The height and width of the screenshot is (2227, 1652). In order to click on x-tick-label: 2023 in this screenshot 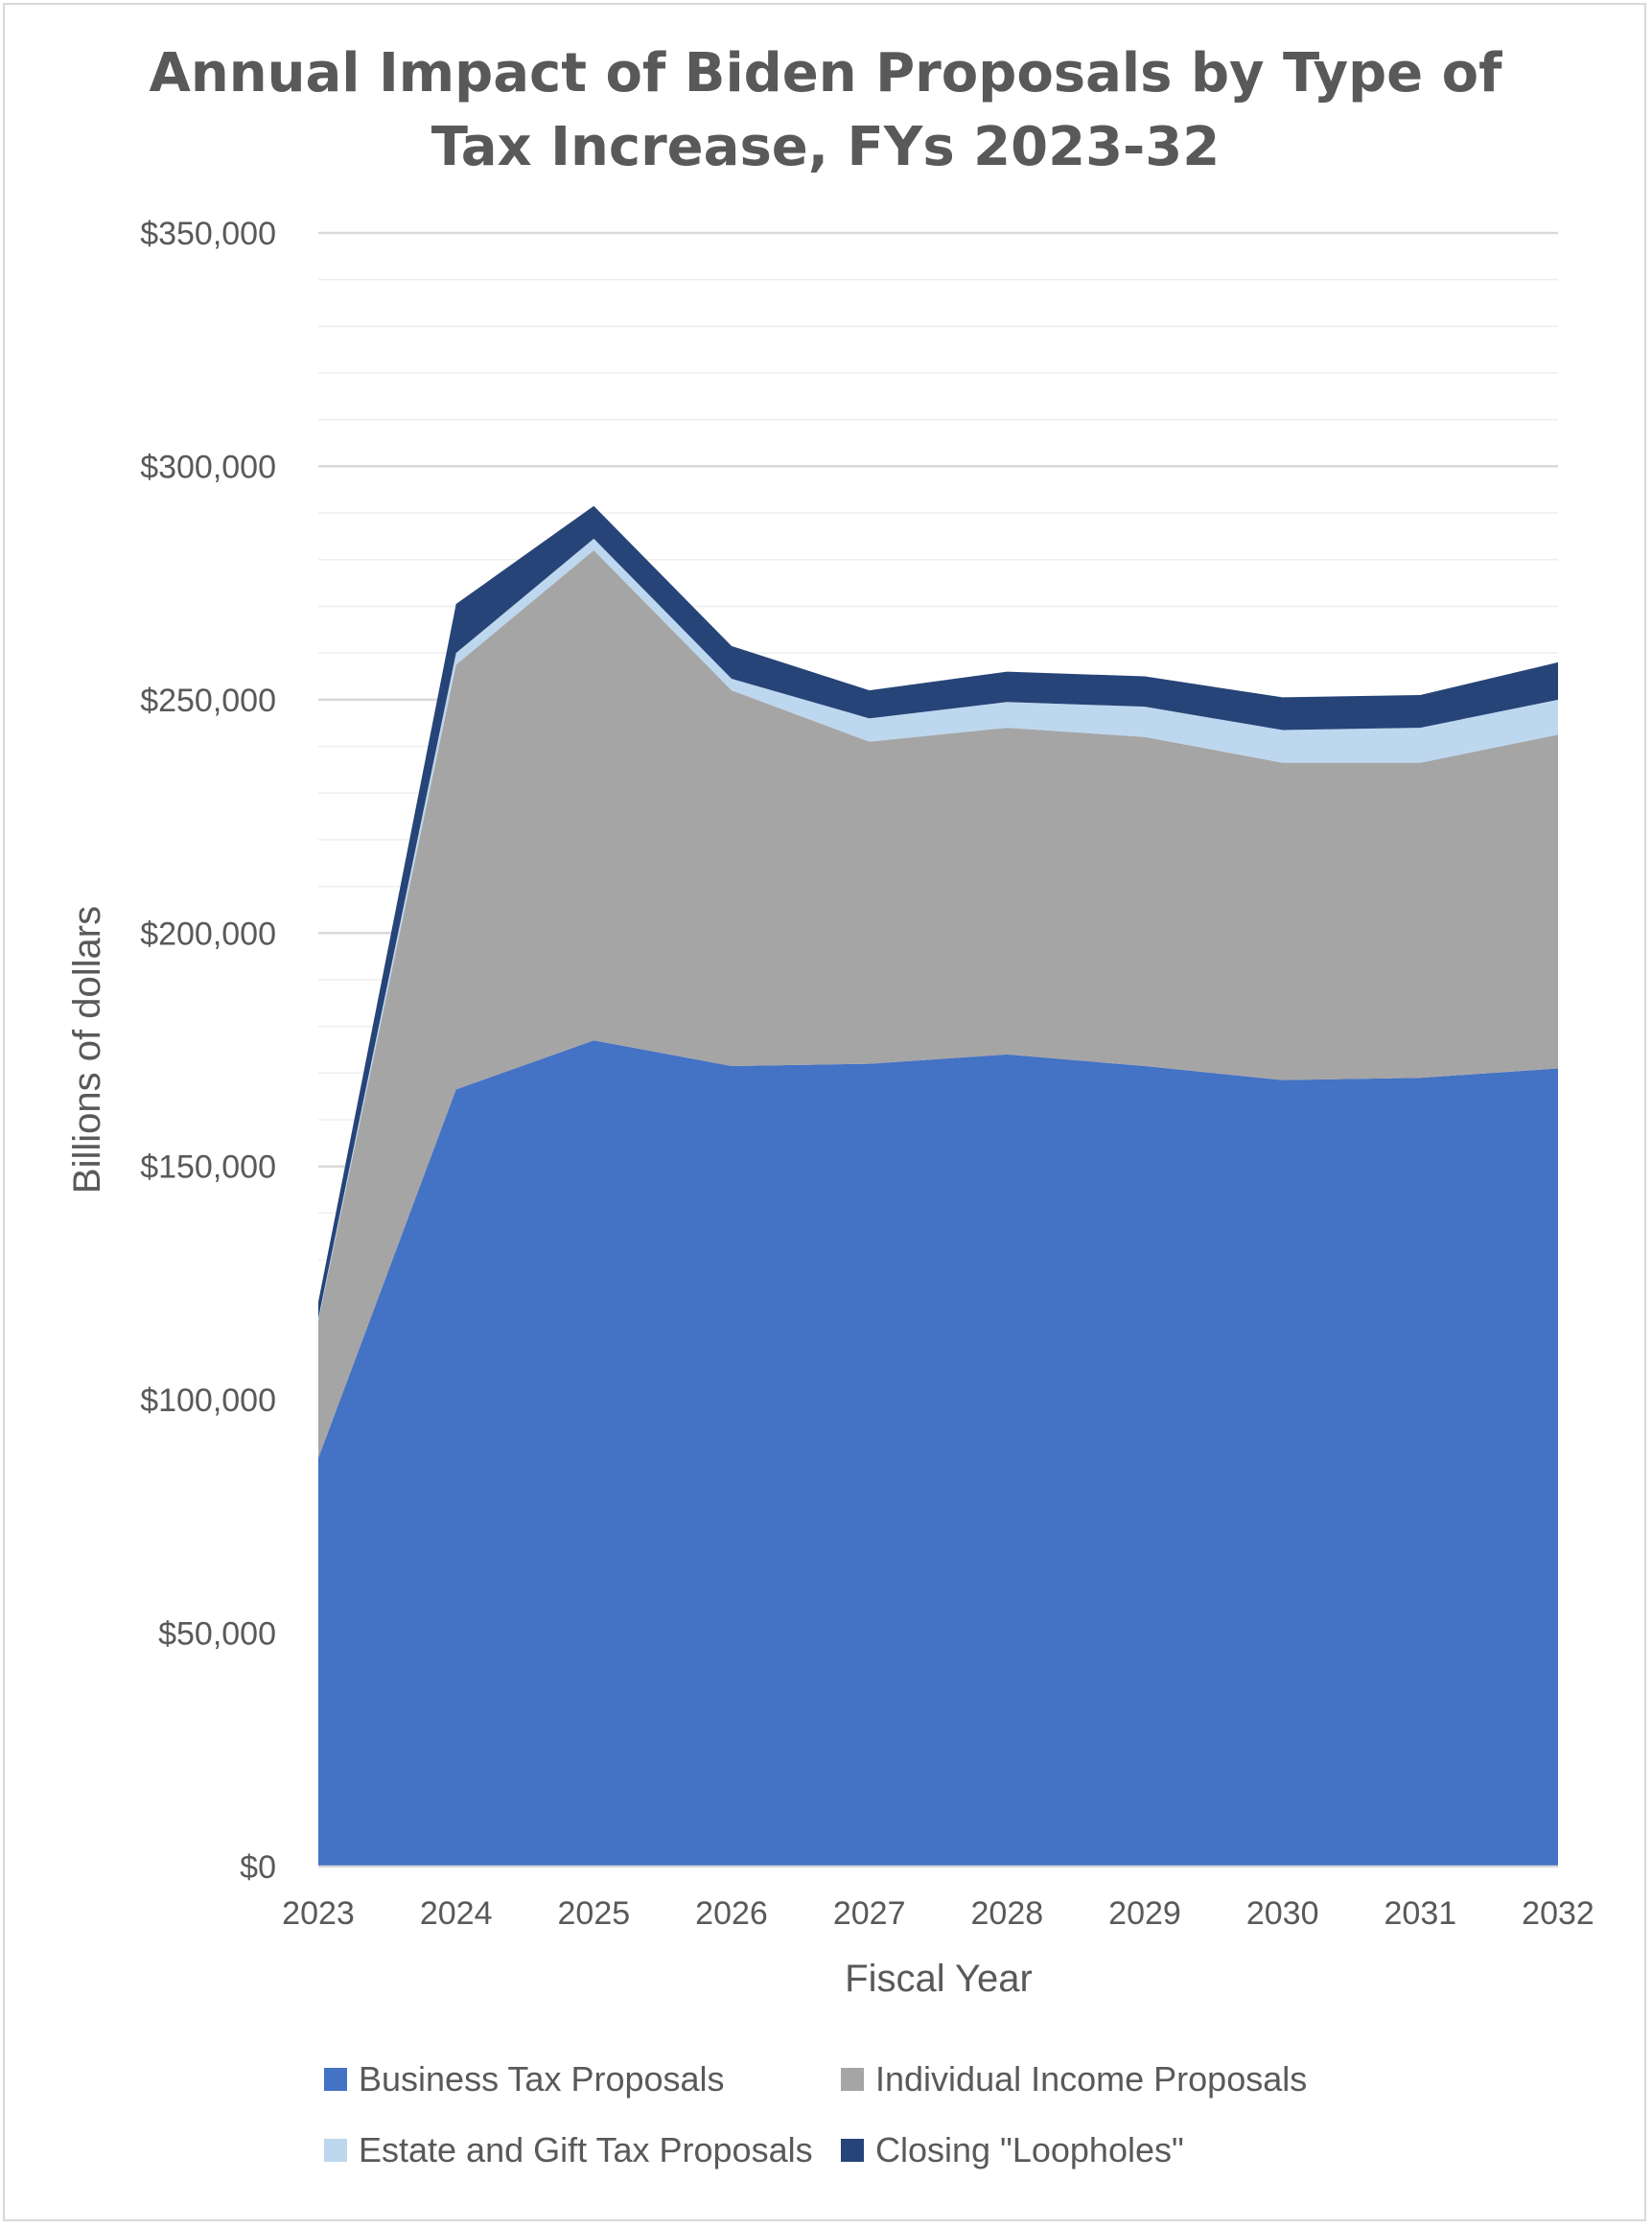, I will do `click(318, 1914)`.